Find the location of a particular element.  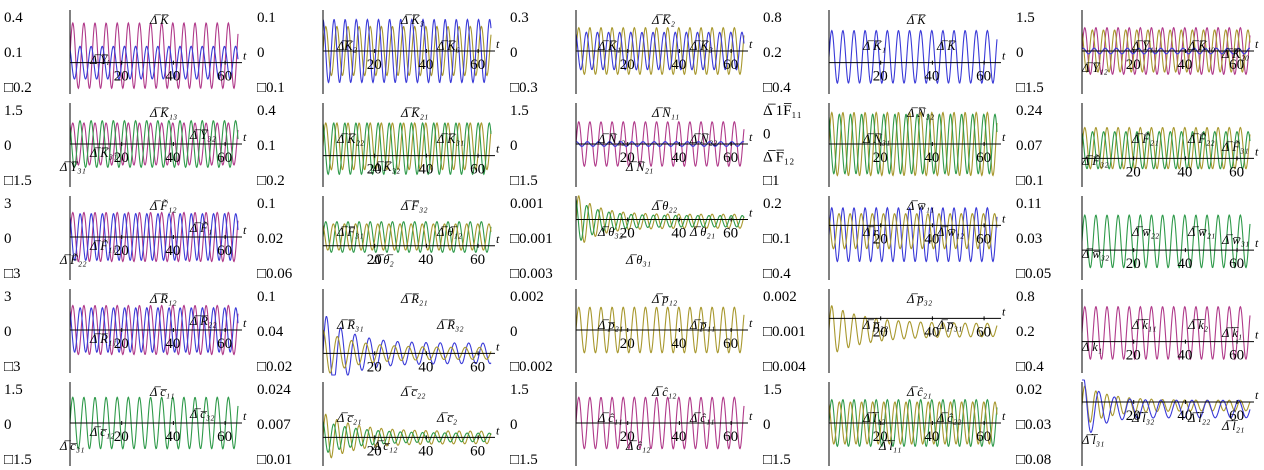

series-annotation: Δ̅ k̅₁ is located at coordinates (1231, 333).